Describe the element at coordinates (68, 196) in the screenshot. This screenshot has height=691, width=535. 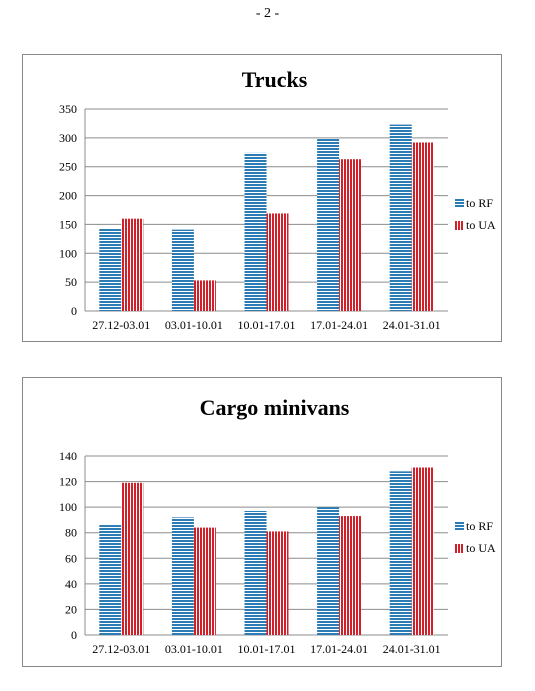
I see `y-tick-label: 200` at that location.